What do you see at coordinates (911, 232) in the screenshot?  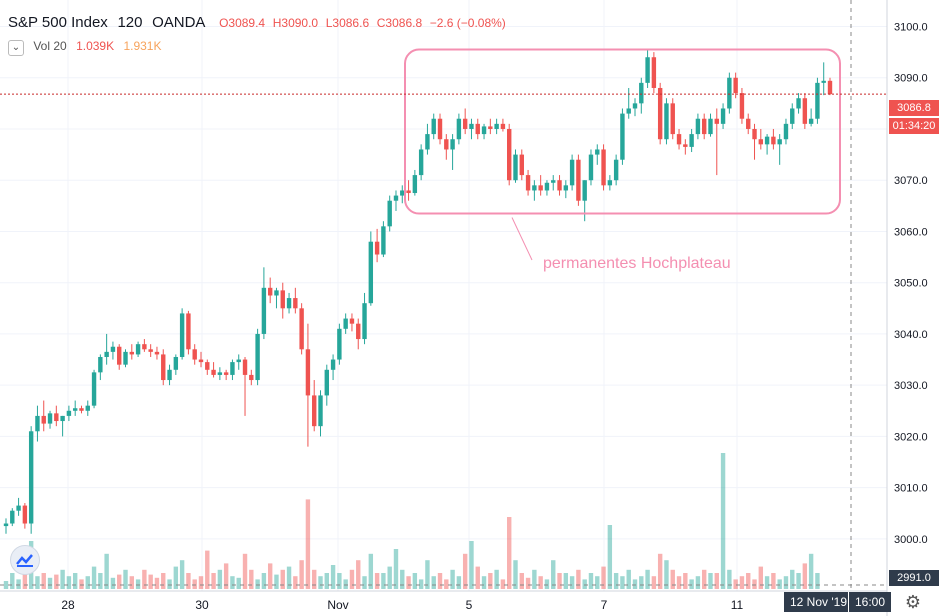 I see `price-tick-label: 3060.0` at bounding box center [911, 232].